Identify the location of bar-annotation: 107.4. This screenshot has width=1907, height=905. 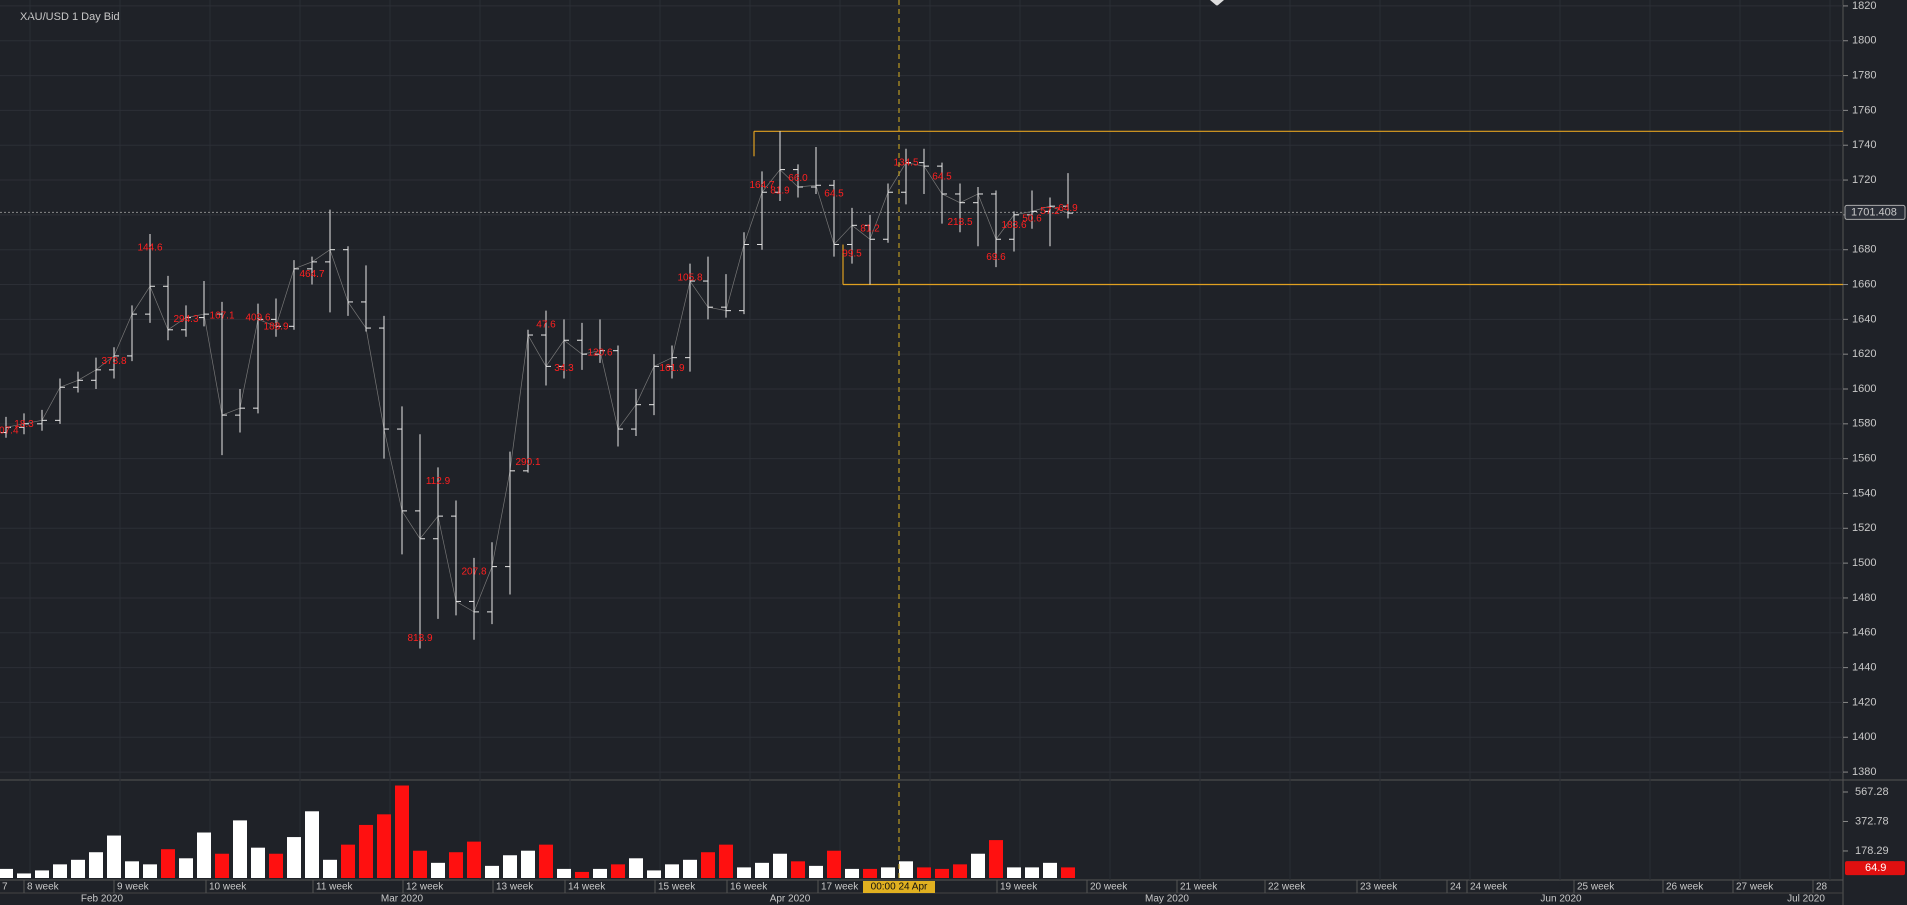
(9, 431).